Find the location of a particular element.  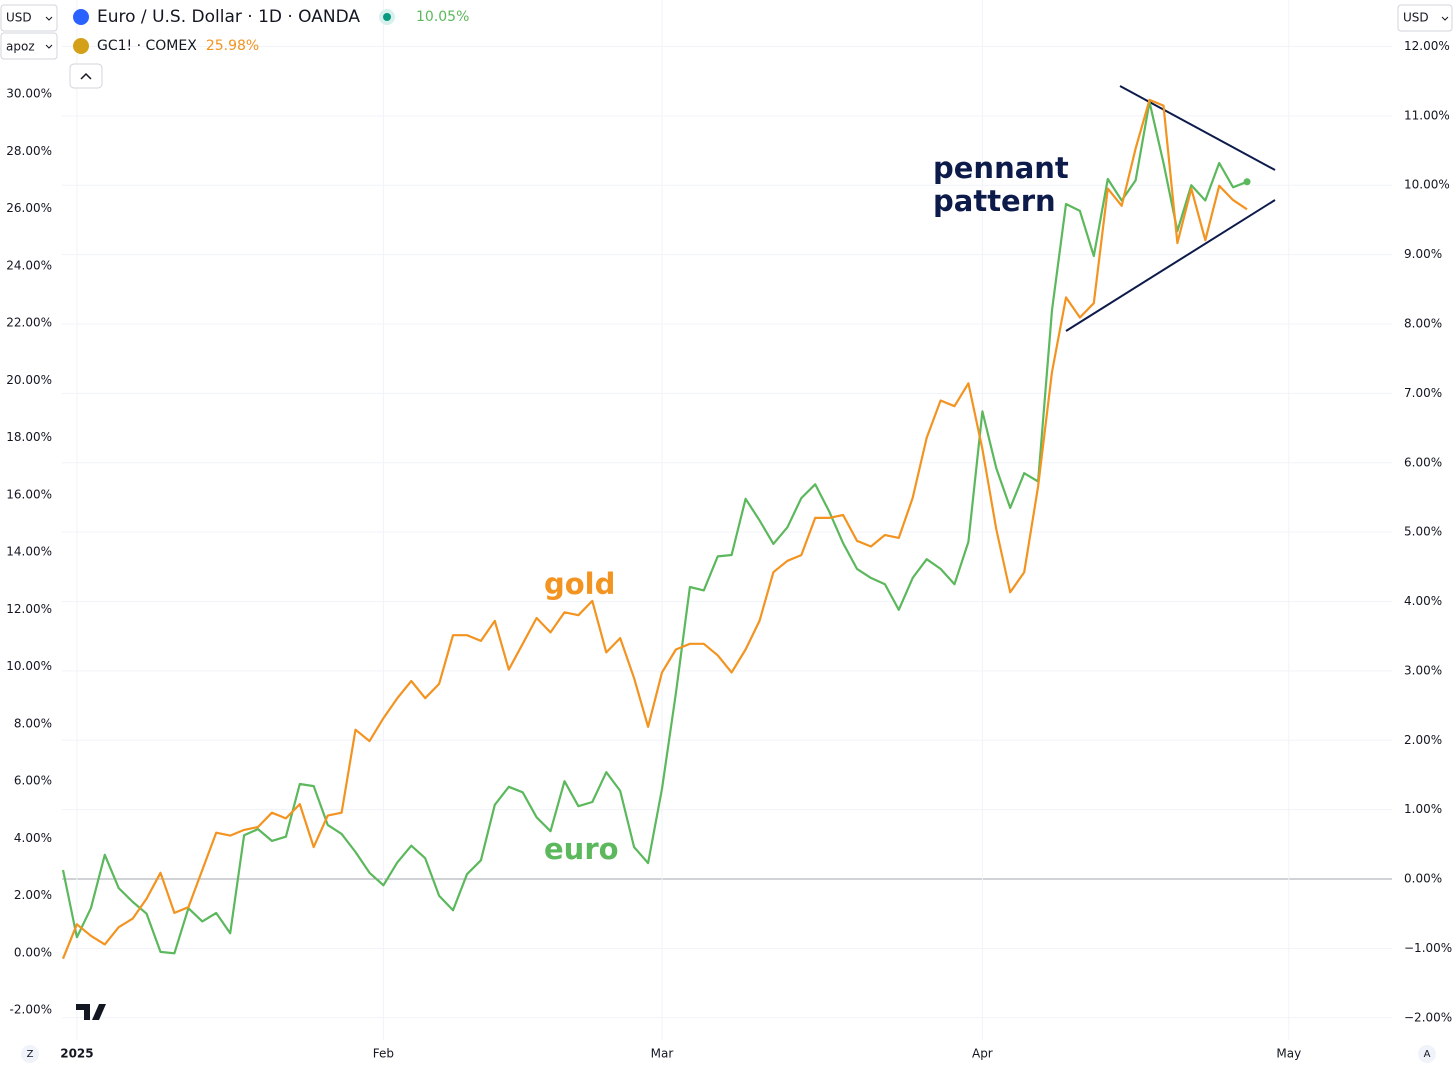

y2-tick-label: 0.00% is located at coordinates (1423, 879).